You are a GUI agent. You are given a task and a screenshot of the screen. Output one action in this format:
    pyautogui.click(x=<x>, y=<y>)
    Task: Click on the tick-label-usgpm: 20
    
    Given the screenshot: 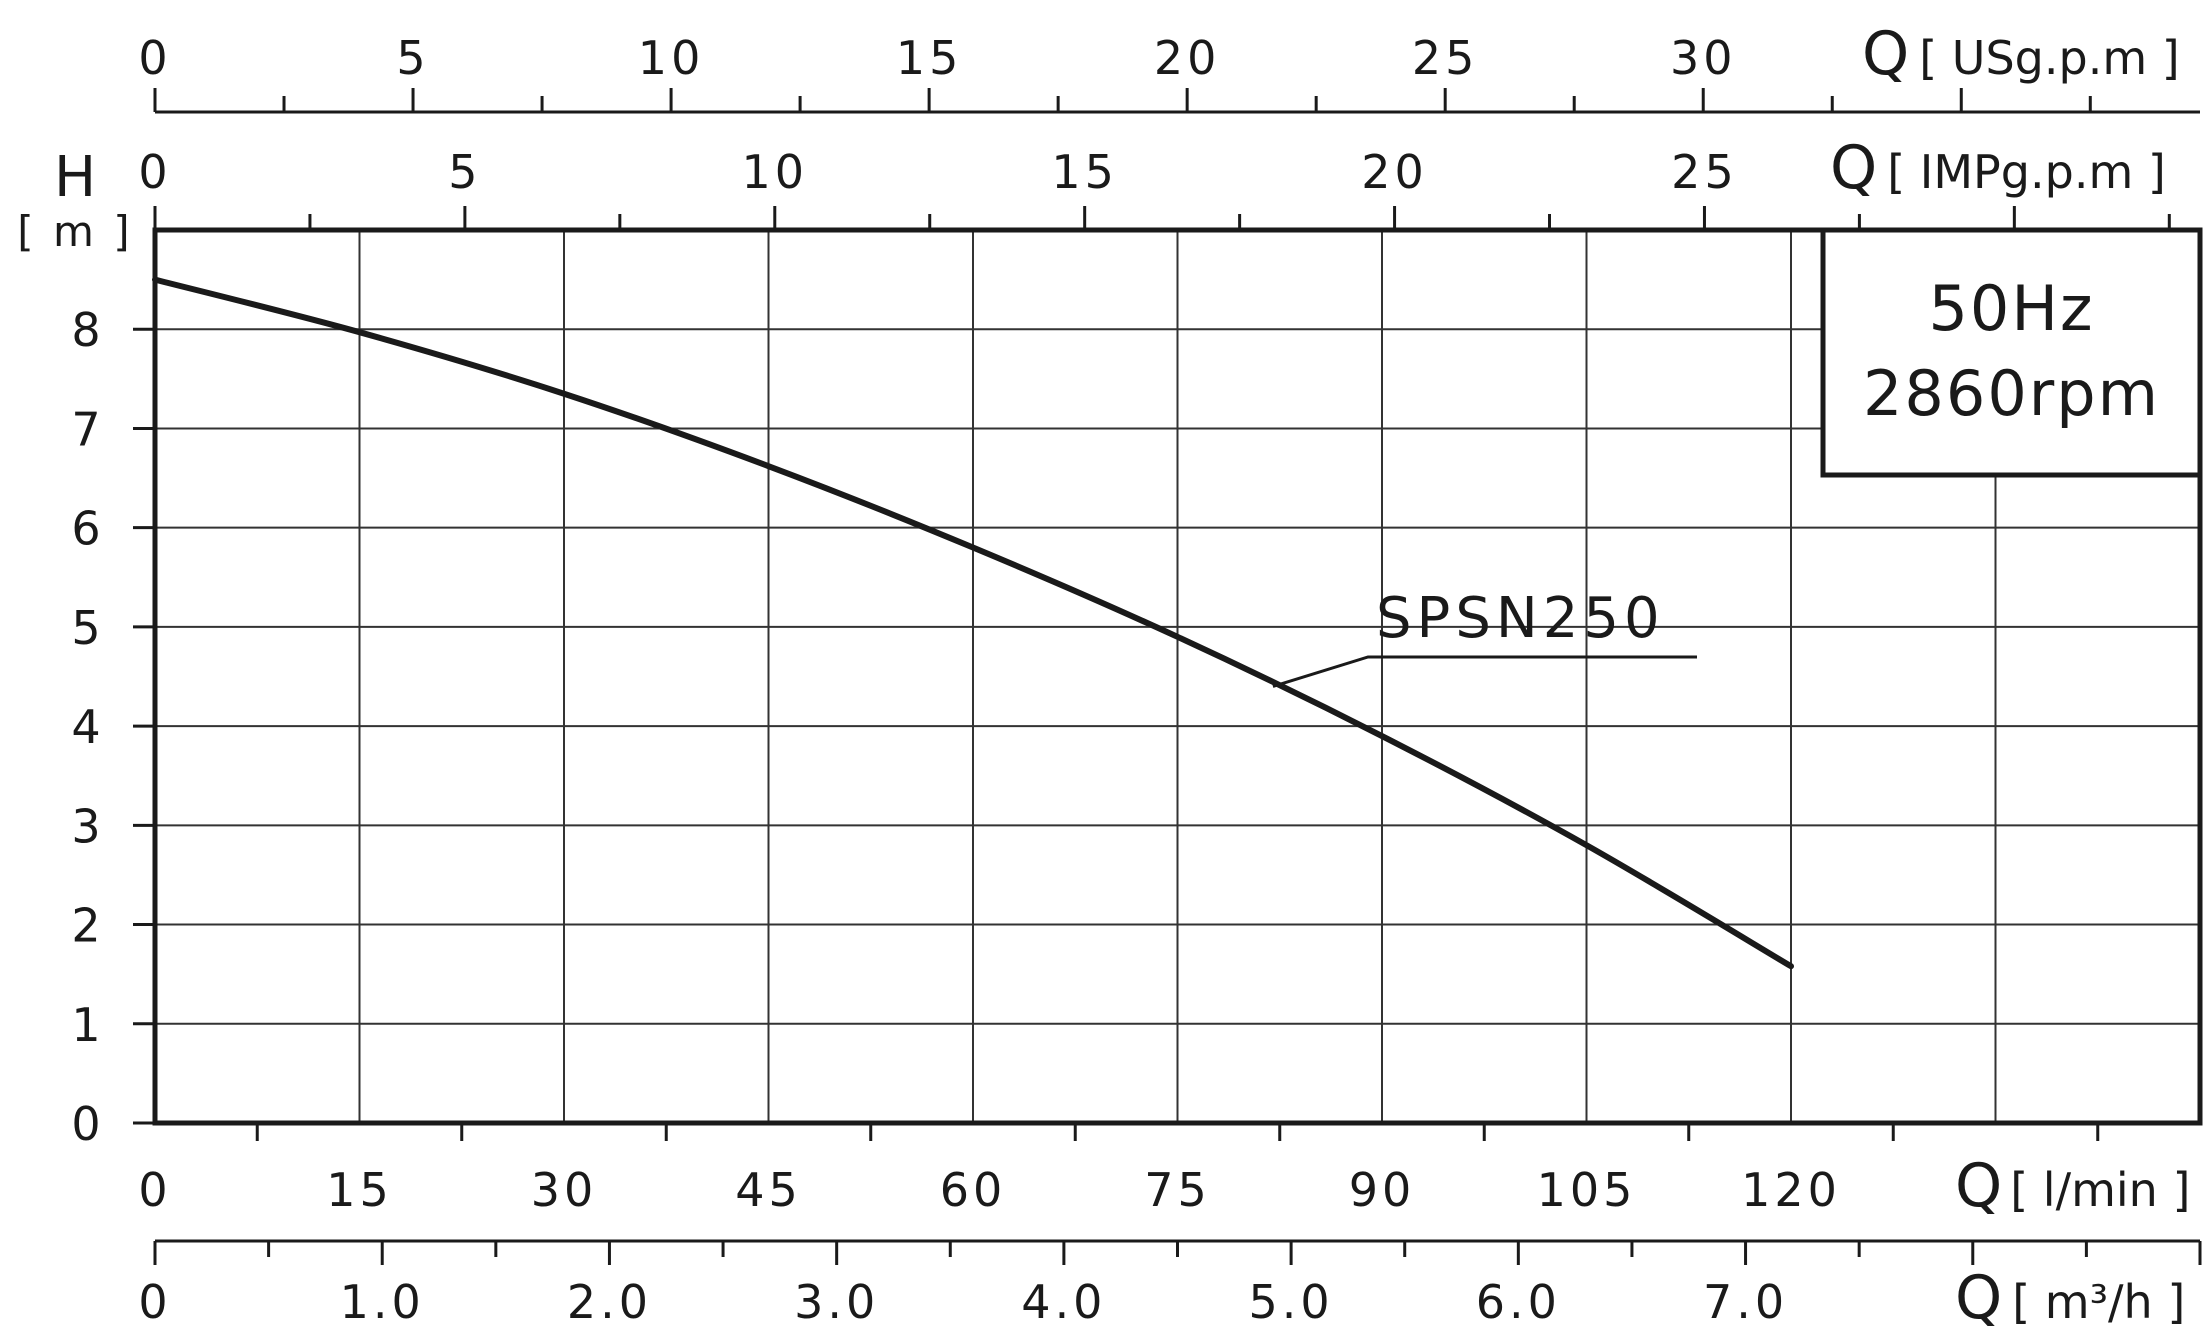 What is the action you would take?
    pyautogui.click(x=1187, y=58)
    